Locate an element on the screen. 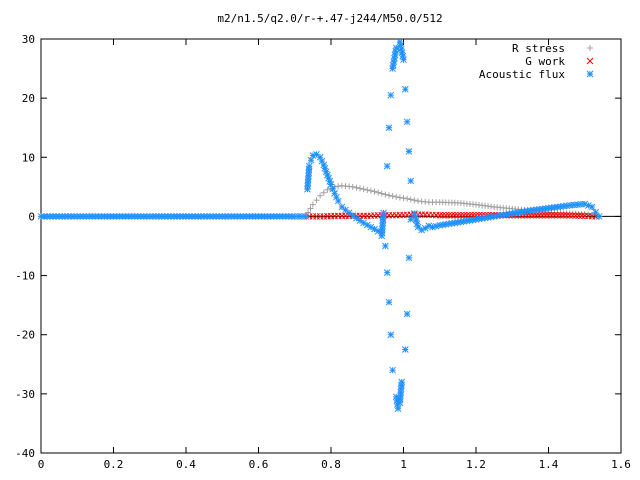 This screenshot has width=640, height=480. x-tick-label: 0.4 is located at coordinates (186, 464).